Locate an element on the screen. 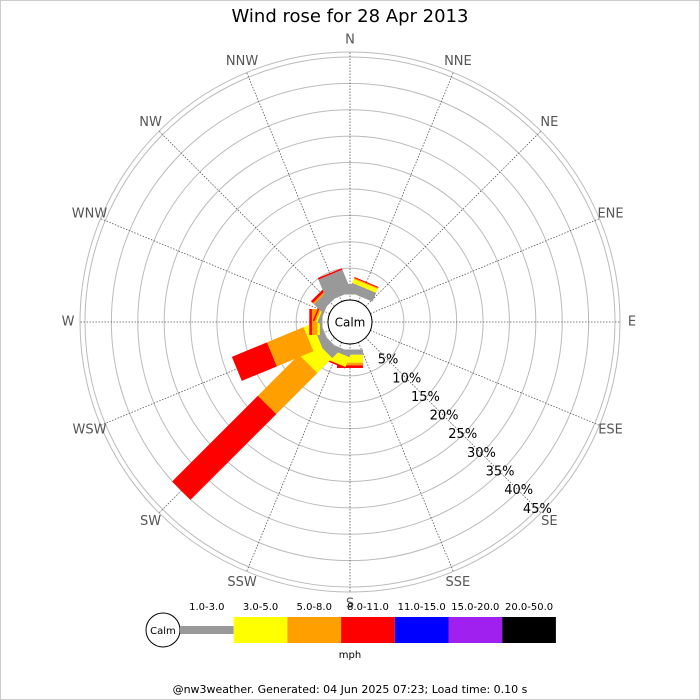  calm-circle is located at coordinates (350, 322).